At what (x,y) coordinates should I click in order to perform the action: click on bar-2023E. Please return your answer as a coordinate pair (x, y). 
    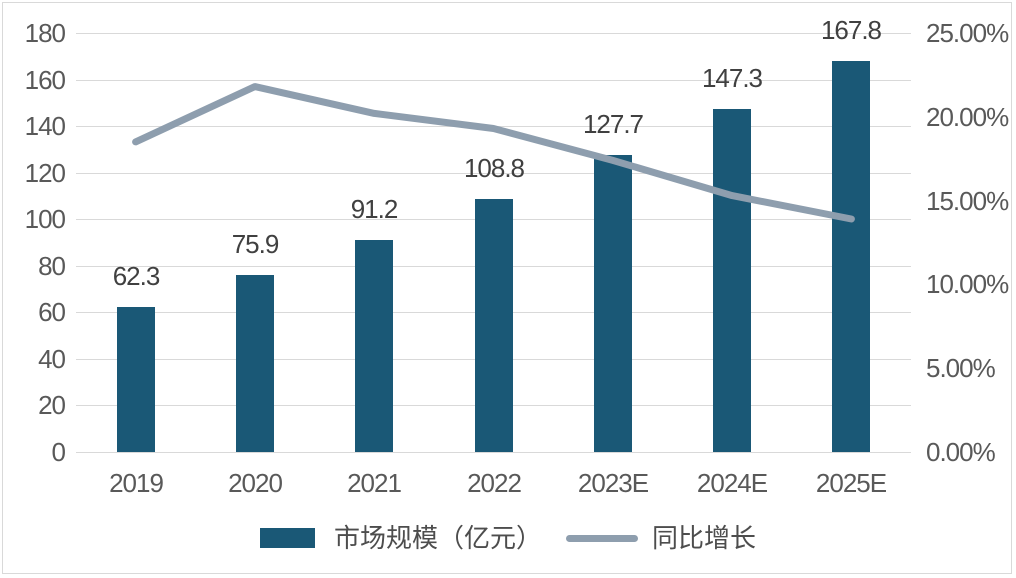
    Looking at the image, I should click on (613, 303).